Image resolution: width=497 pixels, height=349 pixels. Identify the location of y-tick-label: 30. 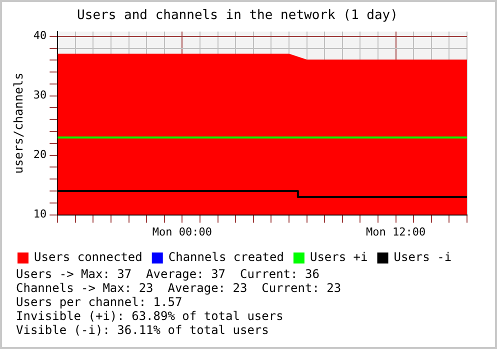
(40, 95).